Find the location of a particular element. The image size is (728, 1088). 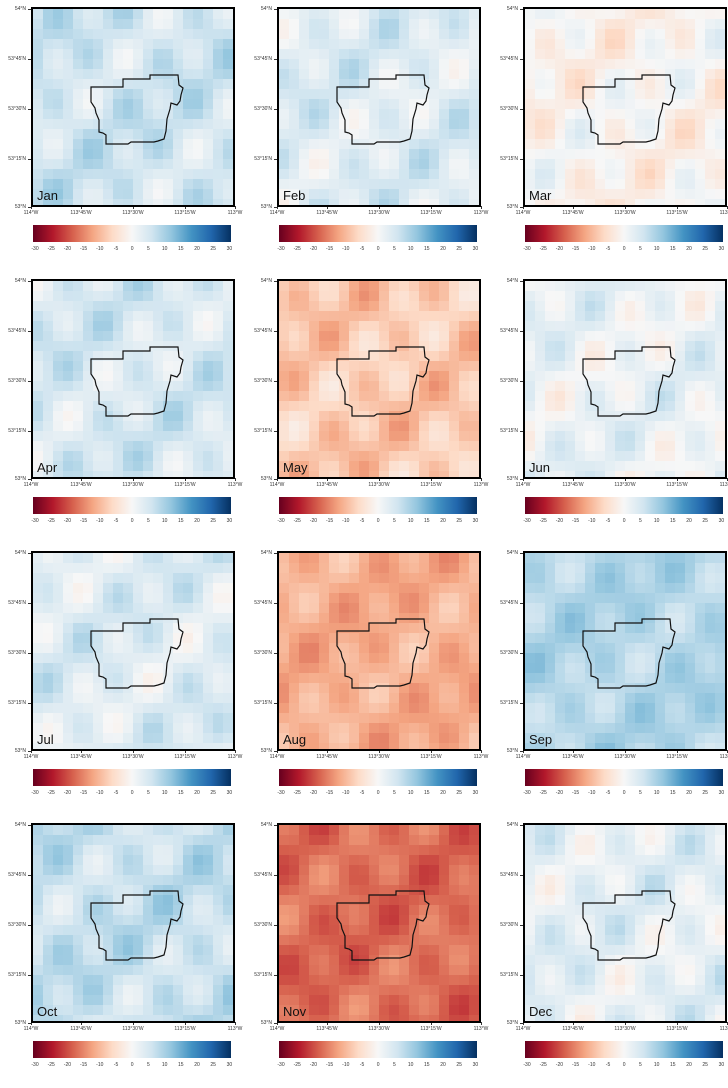

month-label: Sep is located at coordinates (540, 739).